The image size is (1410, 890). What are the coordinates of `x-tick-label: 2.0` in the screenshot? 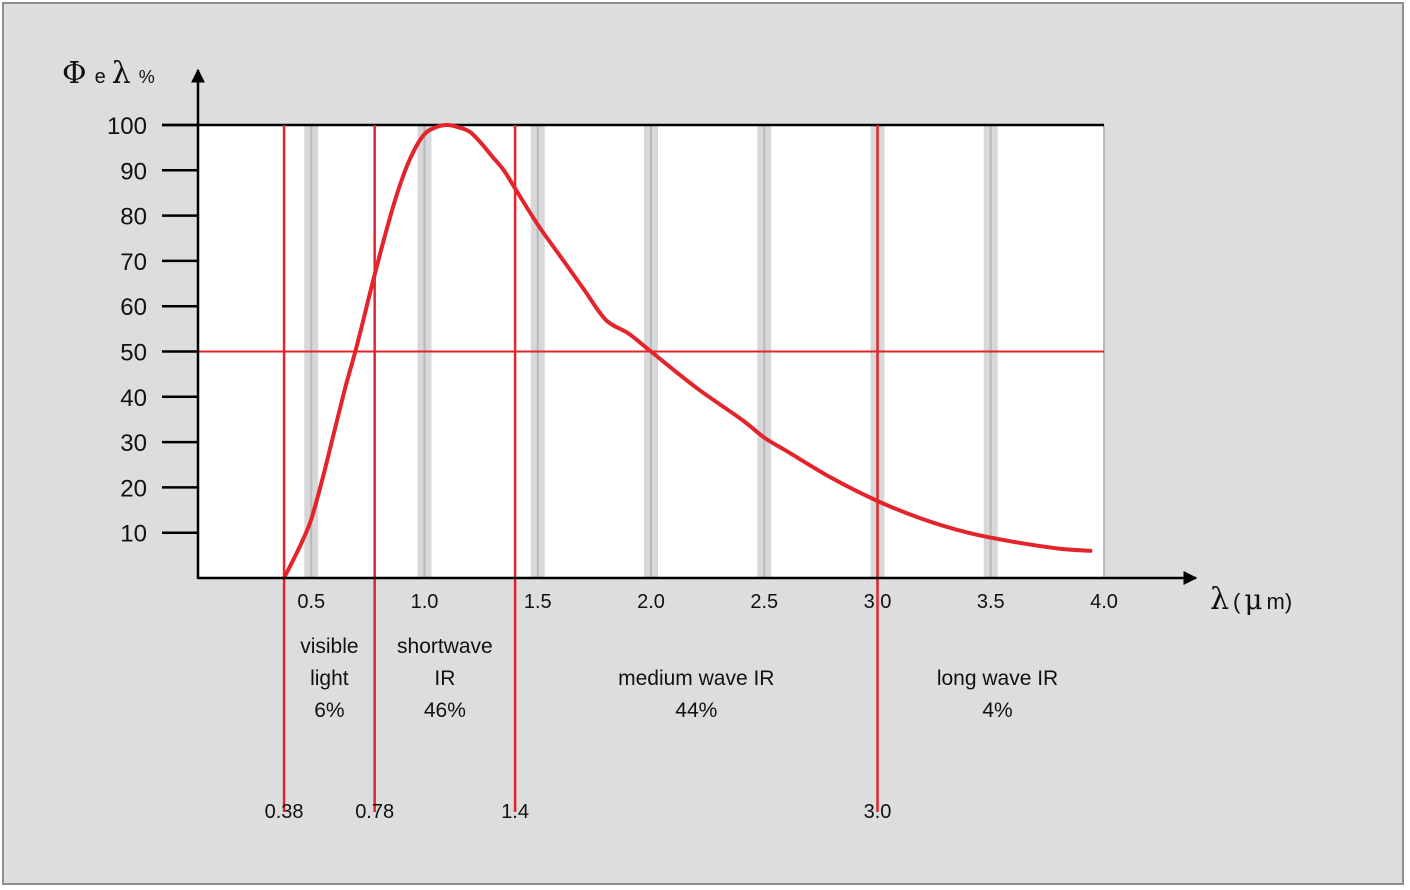 It's located at (651, 602).